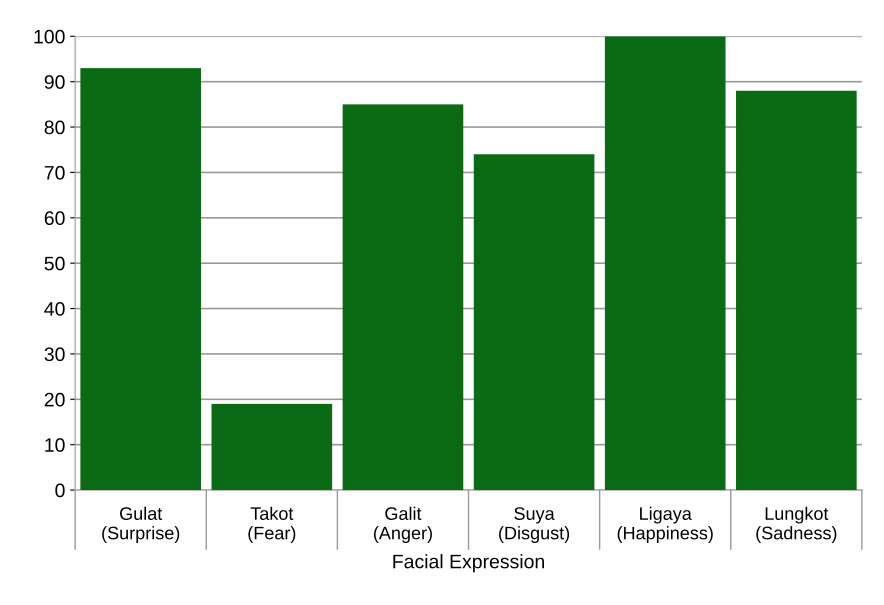 The image size is (884, 605). Describe the element at coordinates (60, 491) in the screenshot. I see `y-tick-label: 0` at that location.